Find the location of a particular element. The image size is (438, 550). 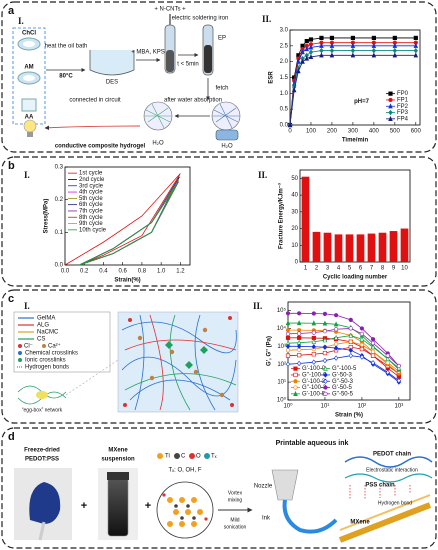

diagram-label: Hydrogen bond is located at coordinates (395, 503).